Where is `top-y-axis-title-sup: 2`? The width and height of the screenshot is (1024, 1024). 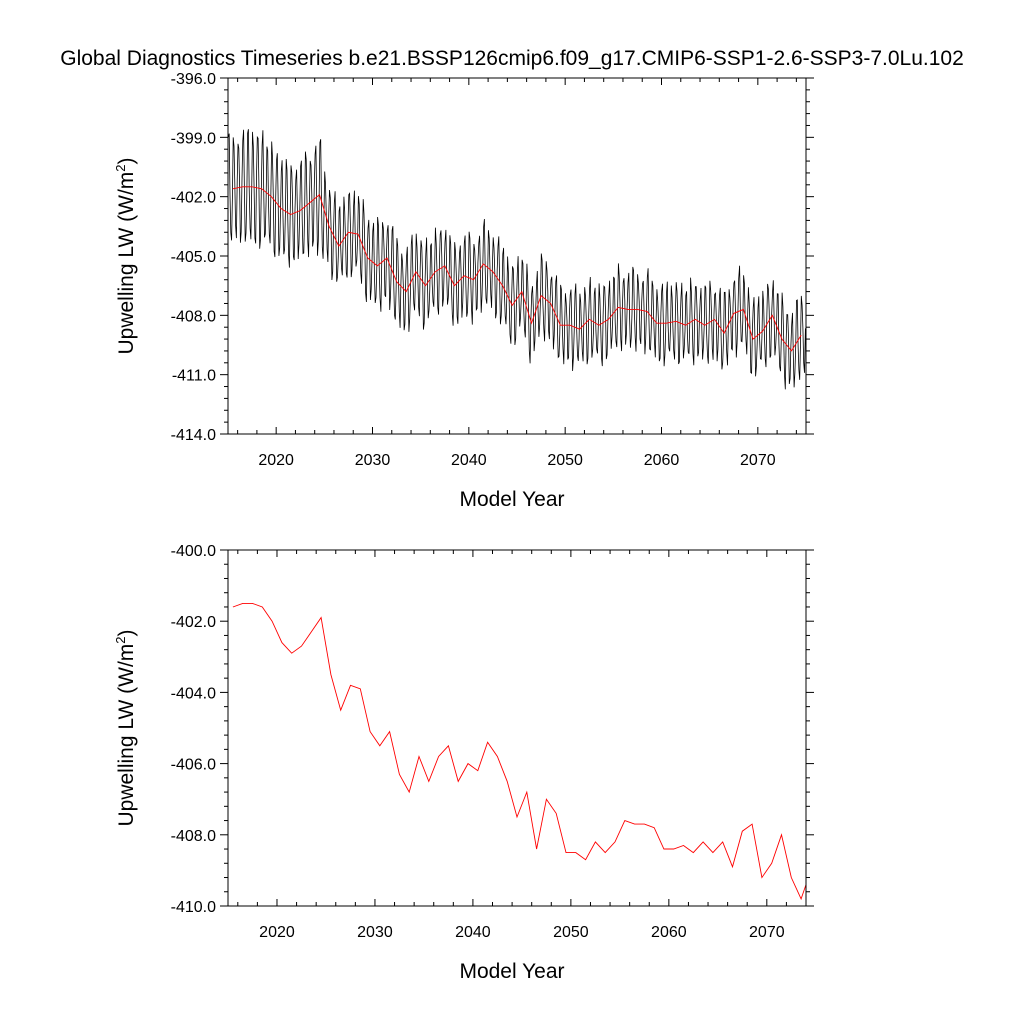 top-y-axis-title-sup: 2 is located at coordinates (120, 167).